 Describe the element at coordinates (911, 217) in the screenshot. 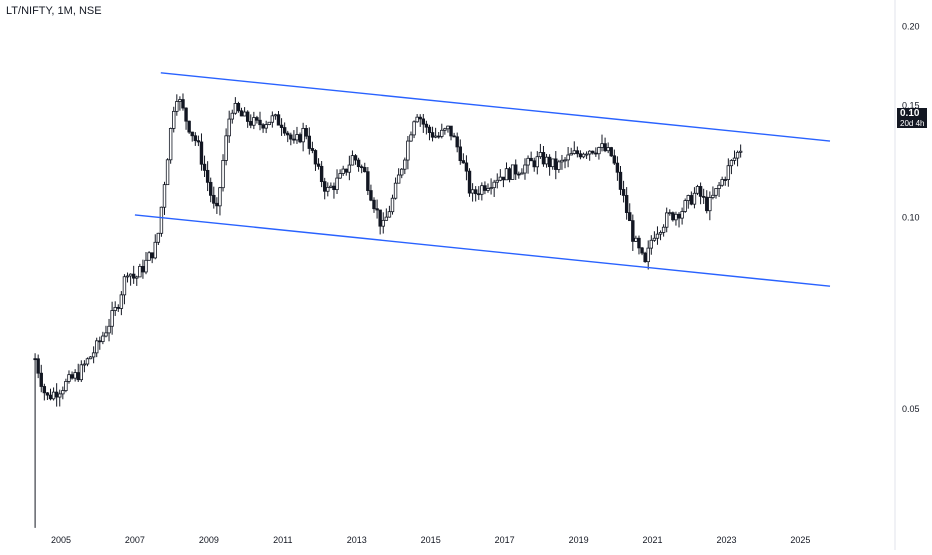

I see `price-axis: 0.050.100.150.20` at that location.